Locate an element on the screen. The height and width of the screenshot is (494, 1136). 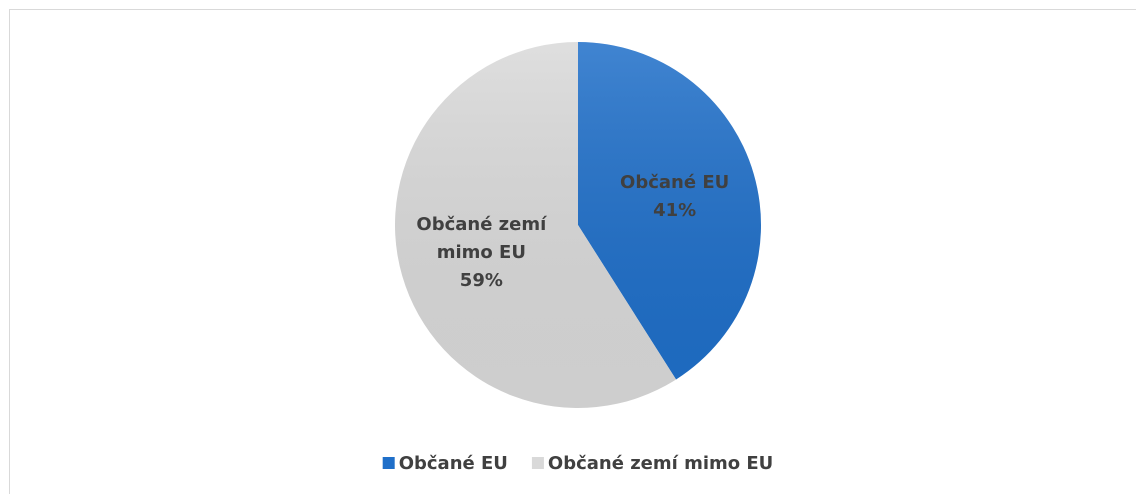
legend-label: Občané EU is located at coordinates (453, 463).